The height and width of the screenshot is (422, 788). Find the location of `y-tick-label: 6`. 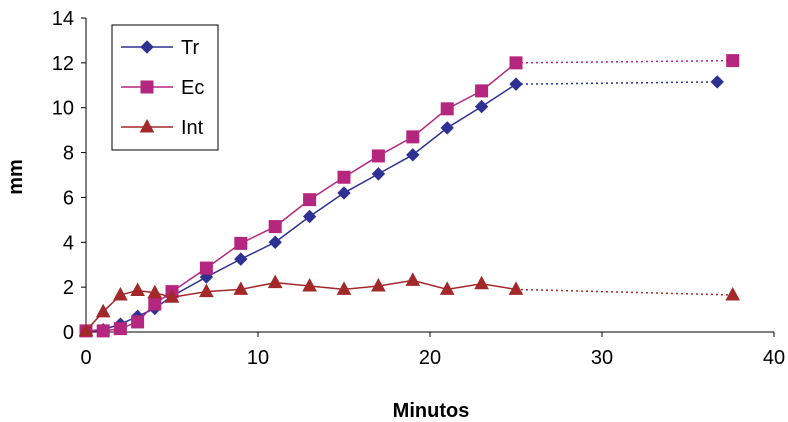

y-tick-label: 6 is located at coordinates (68, 198).